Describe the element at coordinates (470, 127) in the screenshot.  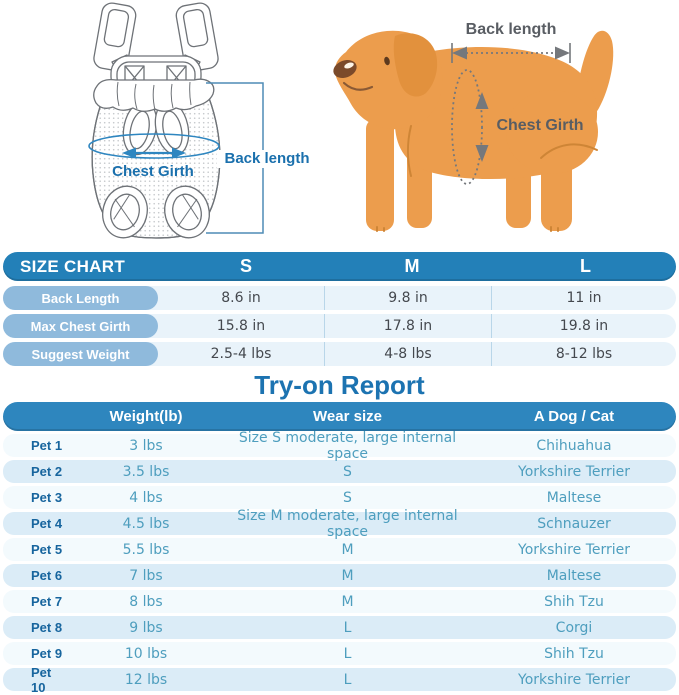
I see `dog-chest-girth-arrow` at that location.